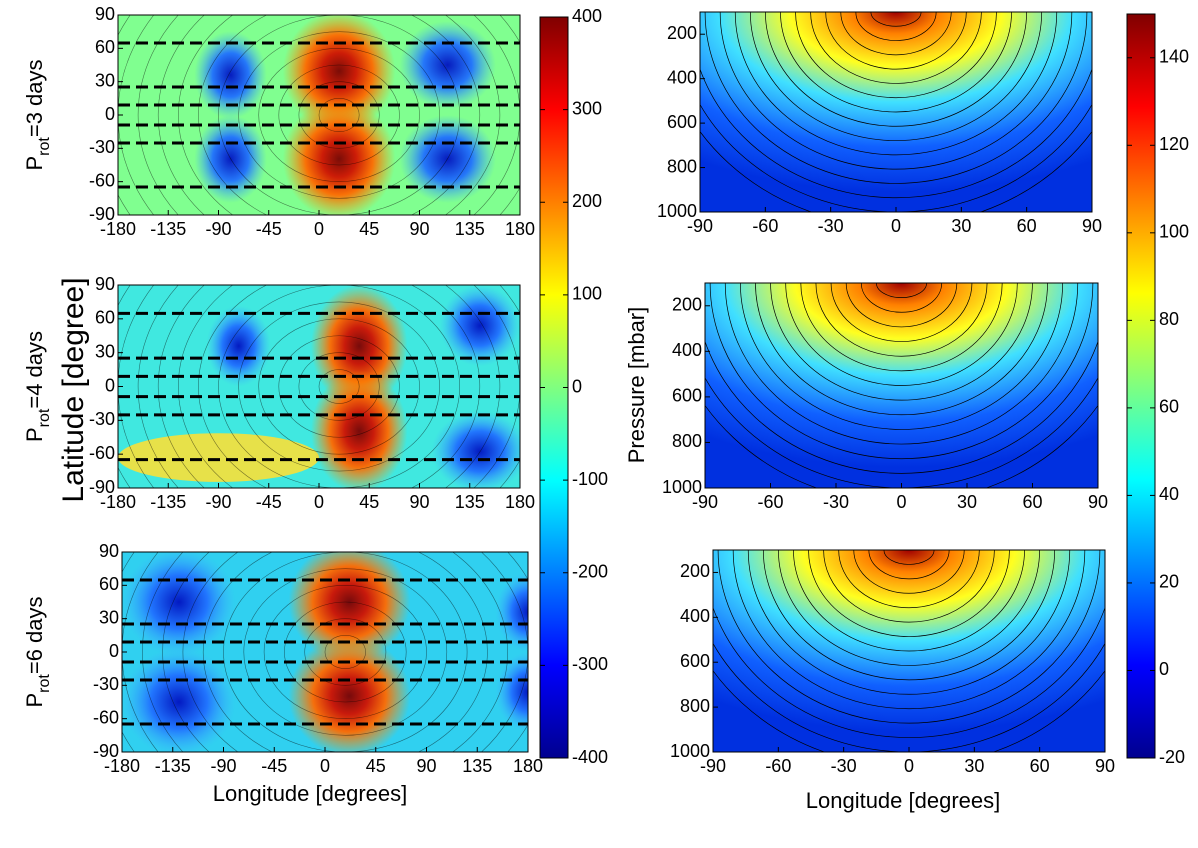 Image resolution: width=1198 pixels, height=848 pixels. What do you see at coordinates (687, 350) in the screenshot?
I see `y-tick-label: 400` at bounding box center [687, 350].